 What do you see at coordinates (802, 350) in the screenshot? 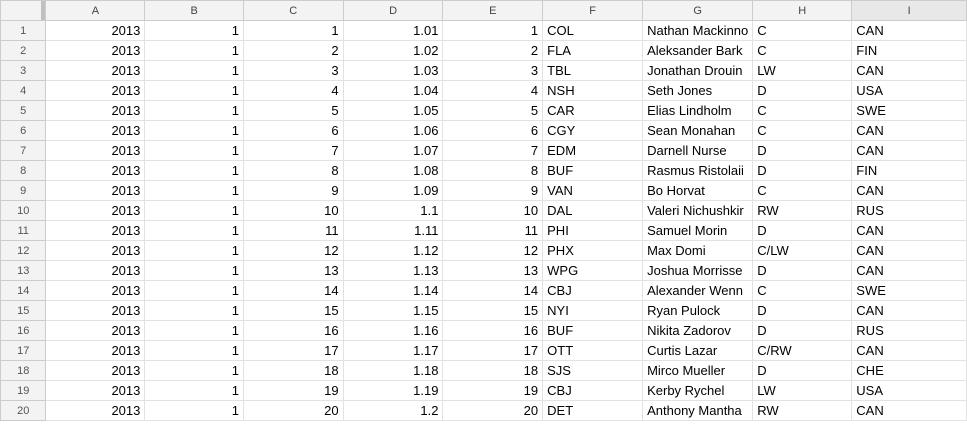
I see `cell-h: C/RW` at bounding box center [802, 350].